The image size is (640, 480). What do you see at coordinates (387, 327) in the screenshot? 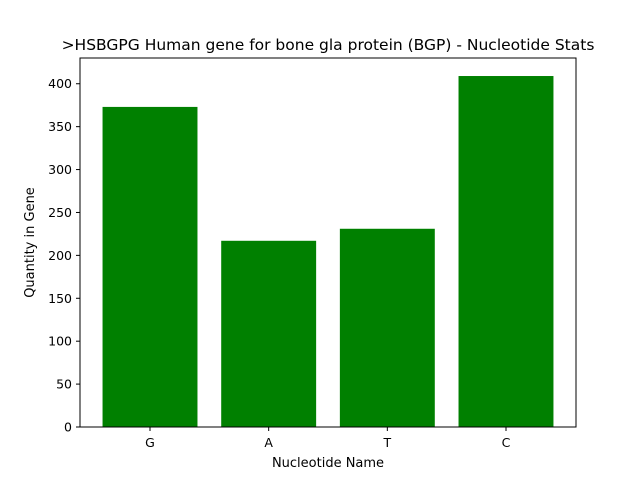
I see `bar-T` at bounding box center [387, 327].